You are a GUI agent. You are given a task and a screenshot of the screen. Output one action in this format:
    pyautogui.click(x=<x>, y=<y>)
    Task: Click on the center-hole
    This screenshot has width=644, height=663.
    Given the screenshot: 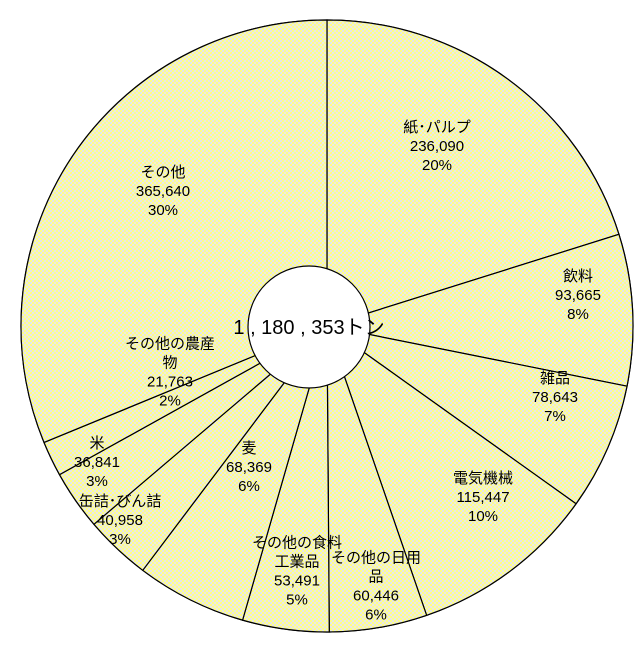 What is the action you would take?
    pyautogui.click(x=309, y=327)
    